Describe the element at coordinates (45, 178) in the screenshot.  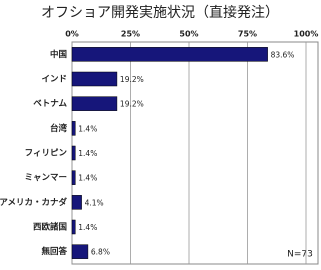
I see `y-tick-label: ミャンマー` at that location.